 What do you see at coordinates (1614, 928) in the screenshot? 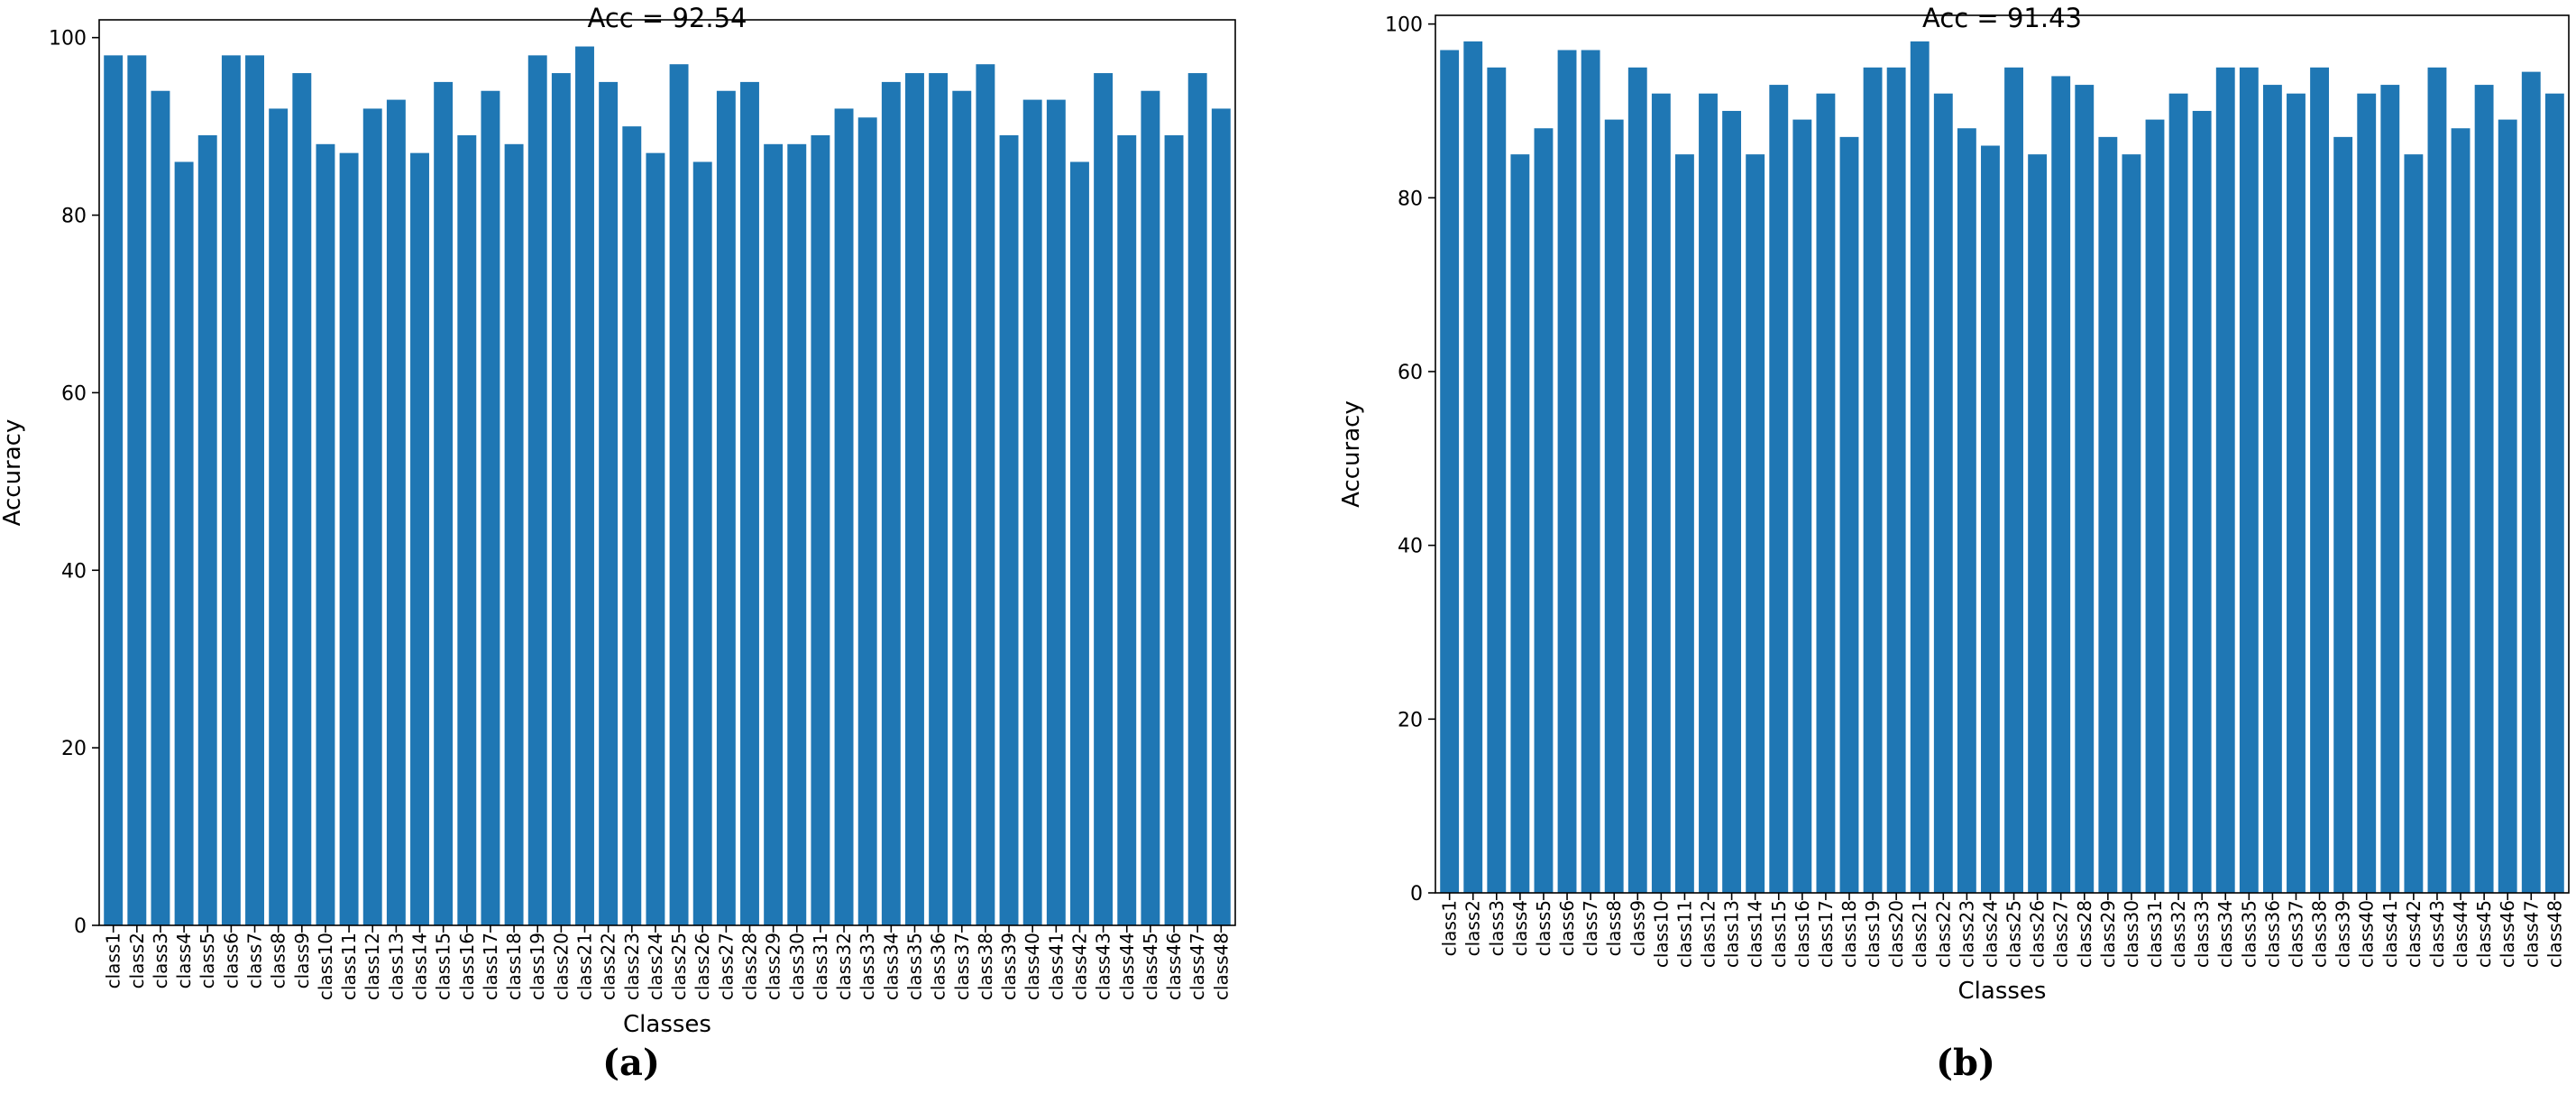
I see `x-tick-label: class8` at bounding box center [1614, 928].